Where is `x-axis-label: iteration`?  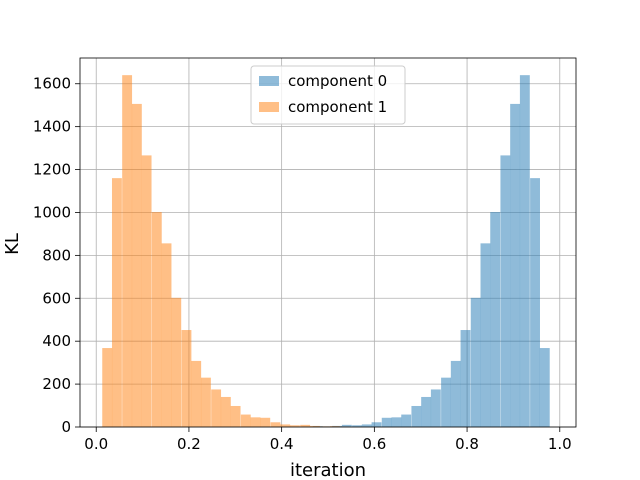
x-axis-label: iteration is located at coordinates (328, 470).